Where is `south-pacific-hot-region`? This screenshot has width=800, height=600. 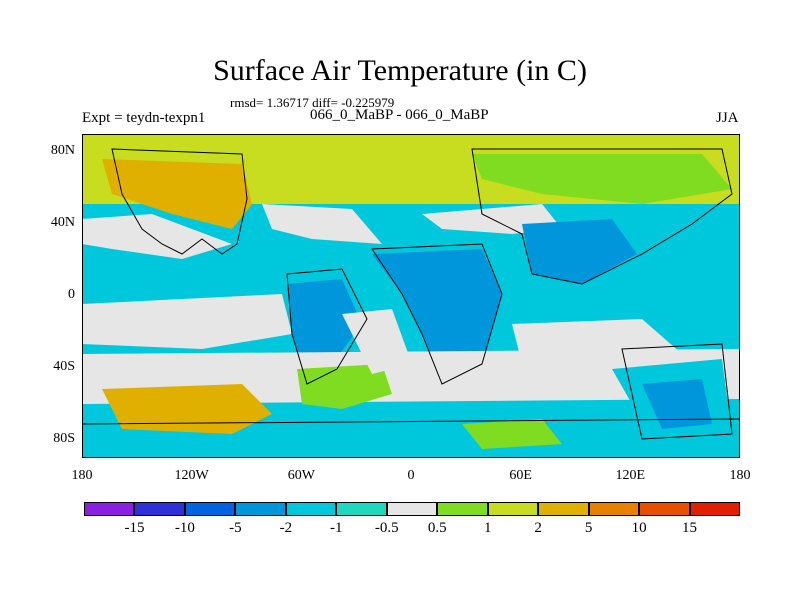 south-pacific-hot-region is located at coordinates (187, 409).